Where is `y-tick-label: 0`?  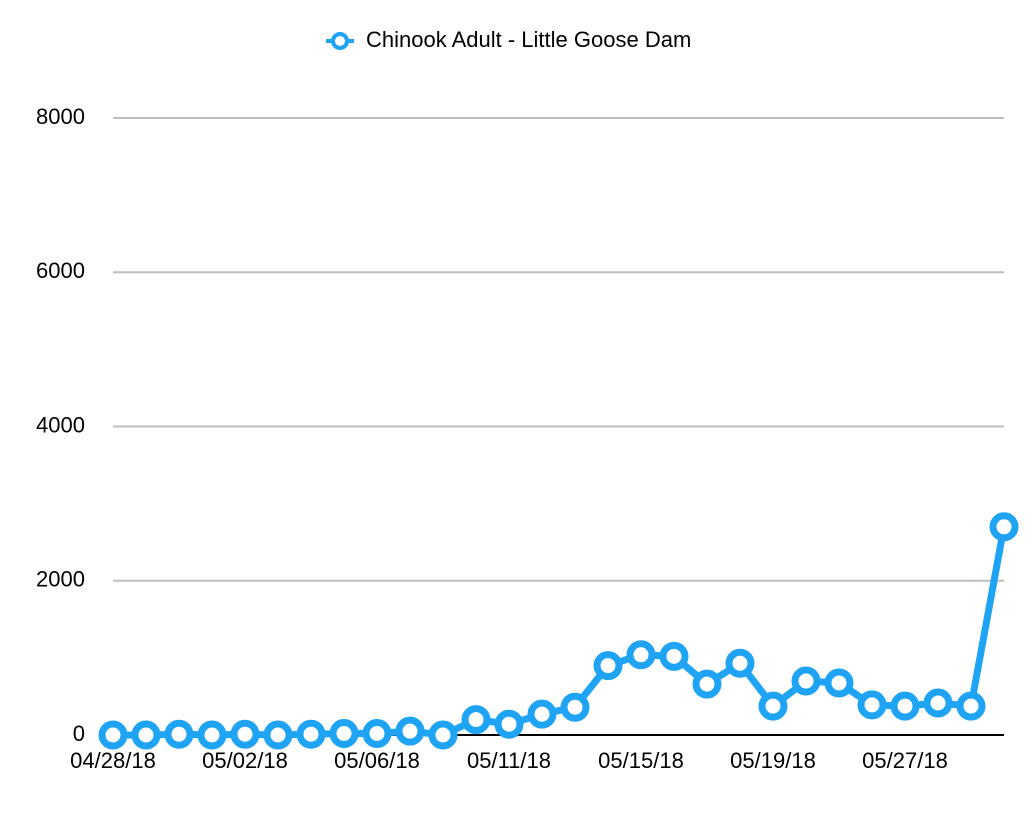 y-tick-label: 0 is located at coordinates (79, 733).